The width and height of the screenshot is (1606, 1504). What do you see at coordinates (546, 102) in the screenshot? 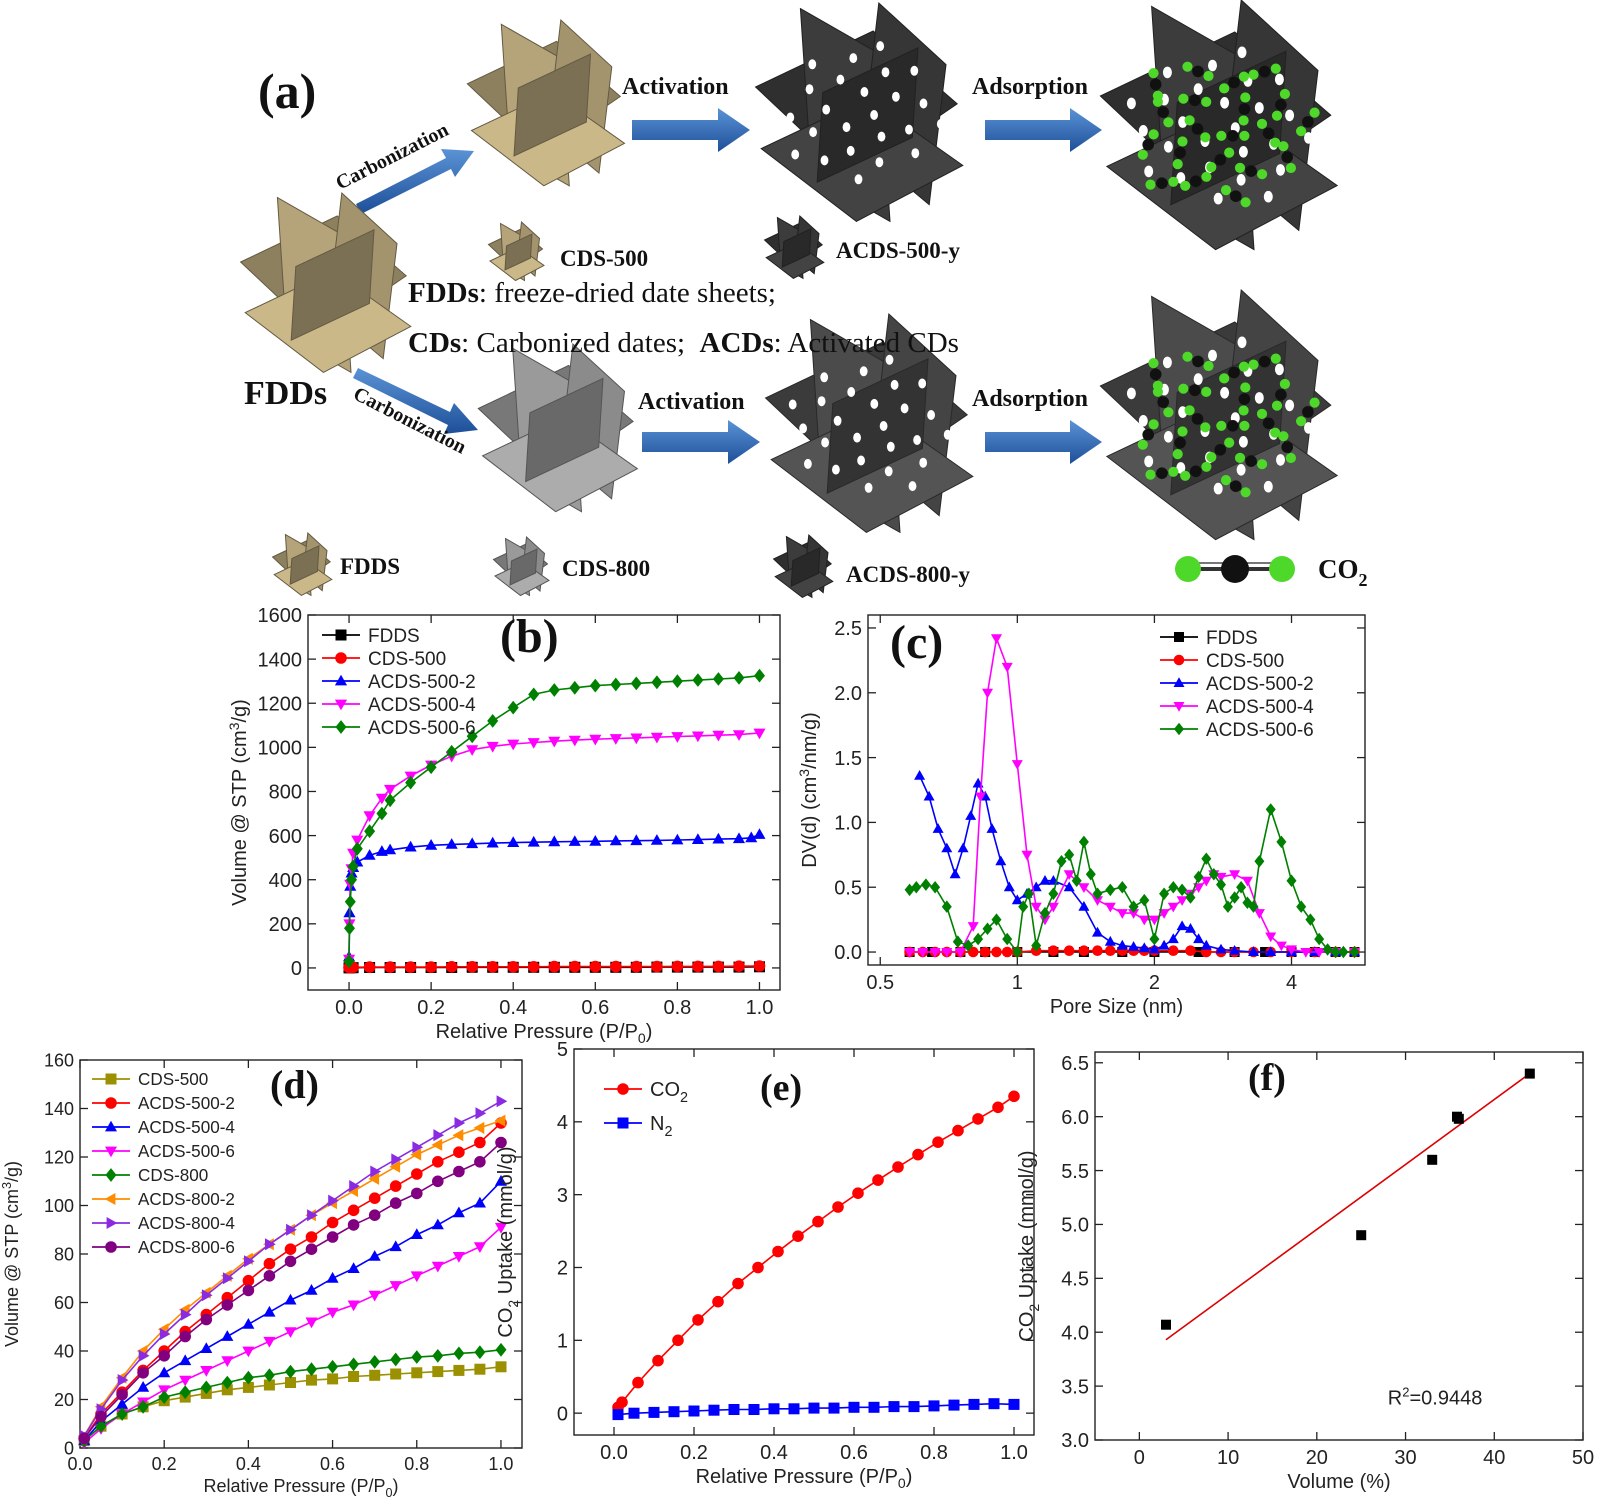
I see `cds-500-structure-illustration` at bounding box center [546, 102].